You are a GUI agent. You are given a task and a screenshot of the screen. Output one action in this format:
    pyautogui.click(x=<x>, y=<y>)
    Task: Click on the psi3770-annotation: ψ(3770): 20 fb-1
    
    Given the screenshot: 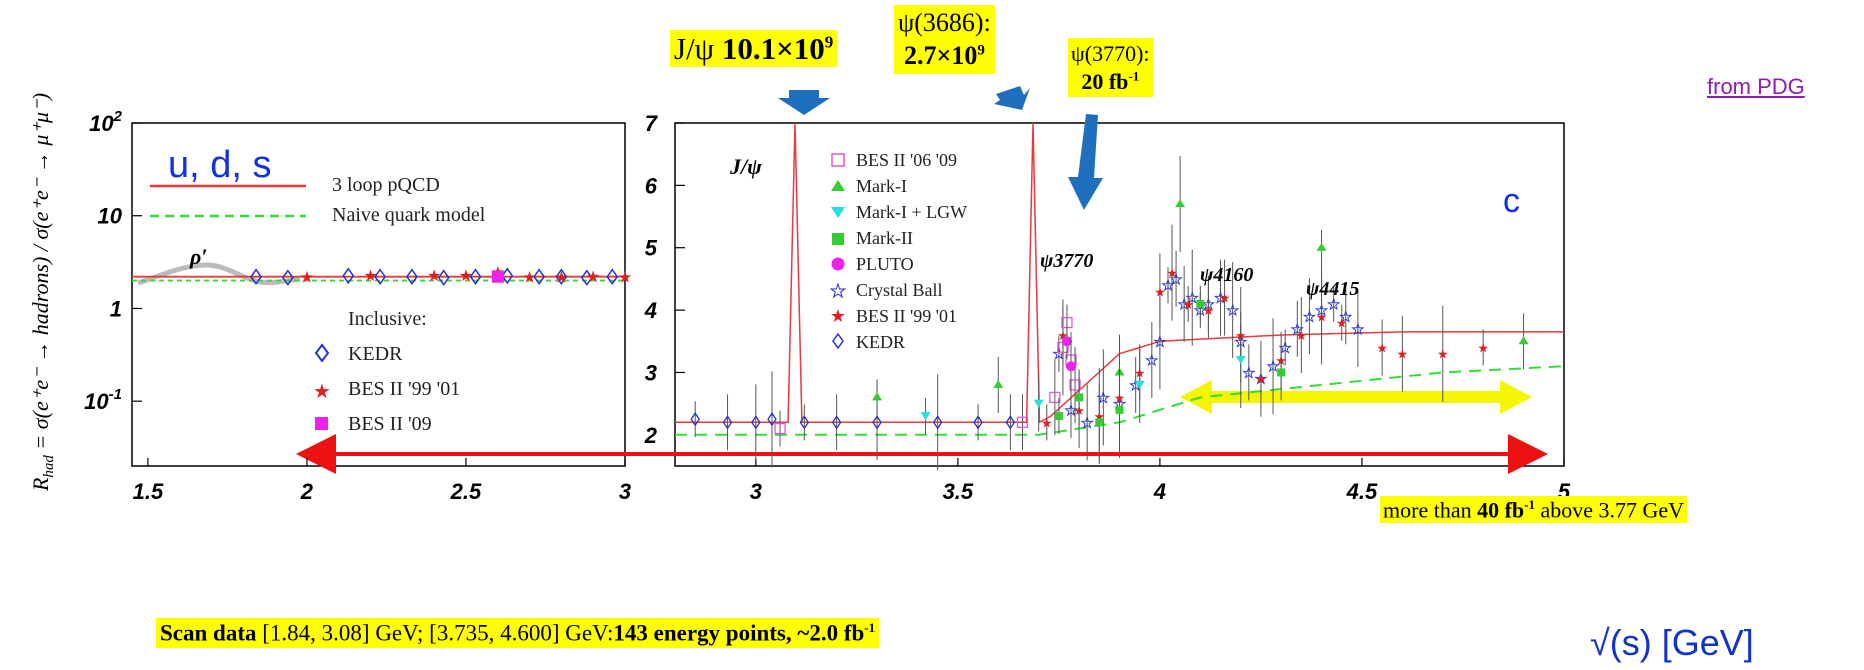 What is the action you would take?
    pyautogui.click(x=1110, y=67)
    